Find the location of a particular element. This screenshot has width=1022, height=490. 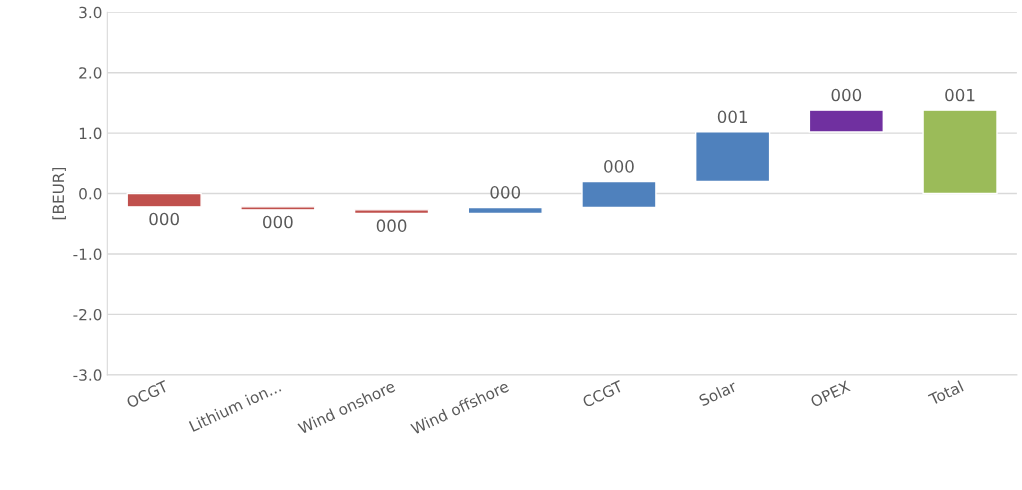

y-tick-label: 2.0 is located at coordinates (90, 73).